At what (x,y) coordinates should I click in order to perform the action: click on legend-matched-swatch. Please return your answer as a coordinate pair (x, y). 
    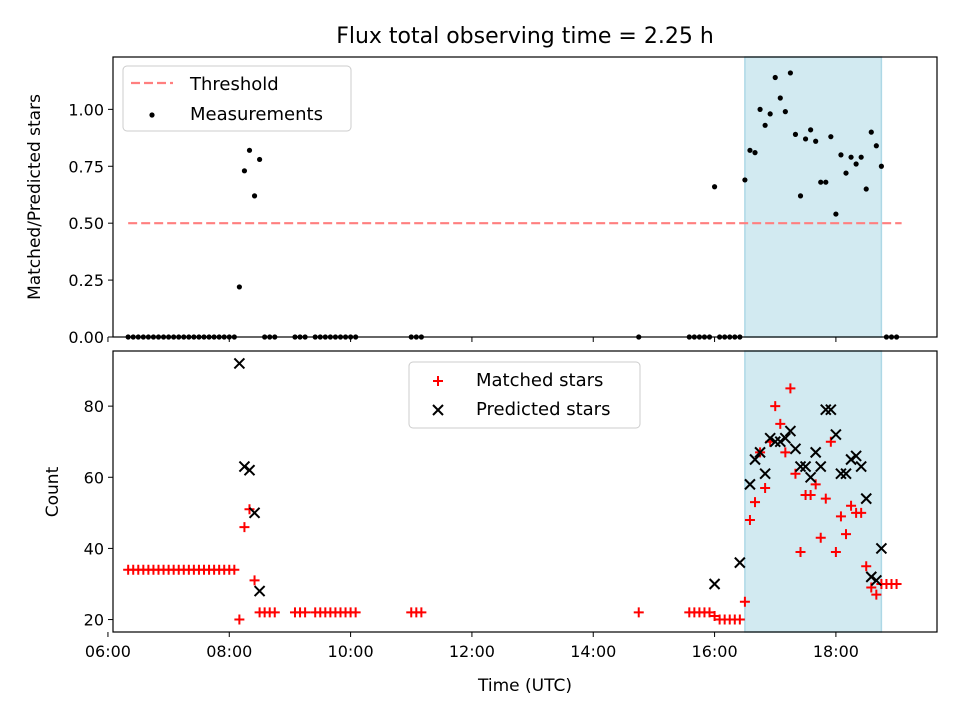
    Looking at the image, I should click on (438, 381).